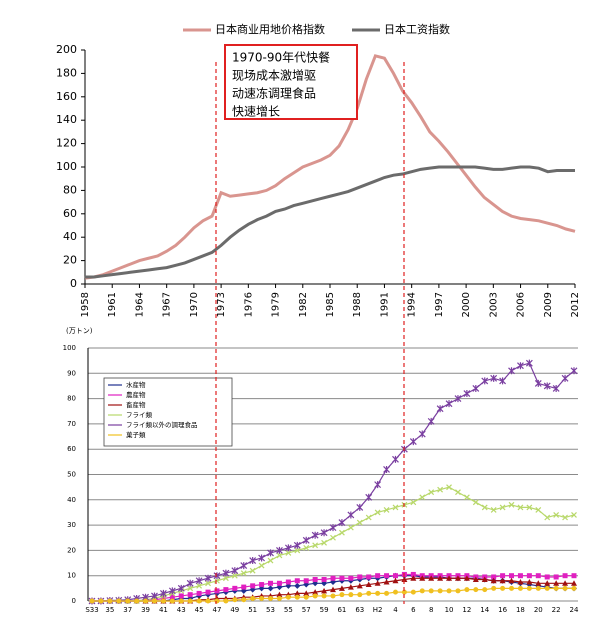 The width and height of the screenshot is (605, 618). Describe the element at coordinates (384, 304) in the screenshot. I see `x-tick-label: 1991` at that location.